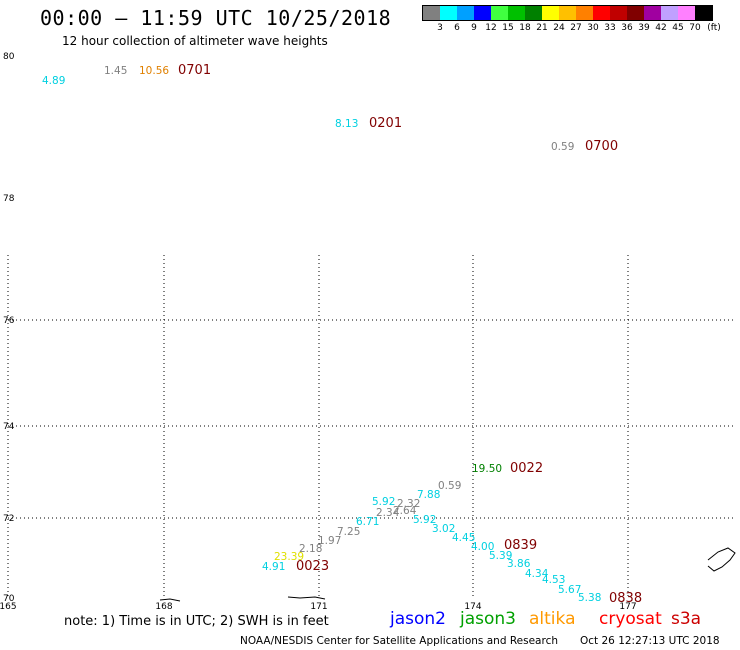 The image size is (740, 650). What do you see at coordinates (625, 598) in the screenshot?
I see `pass-time-label: 0838` at bounding box center [625, 598].